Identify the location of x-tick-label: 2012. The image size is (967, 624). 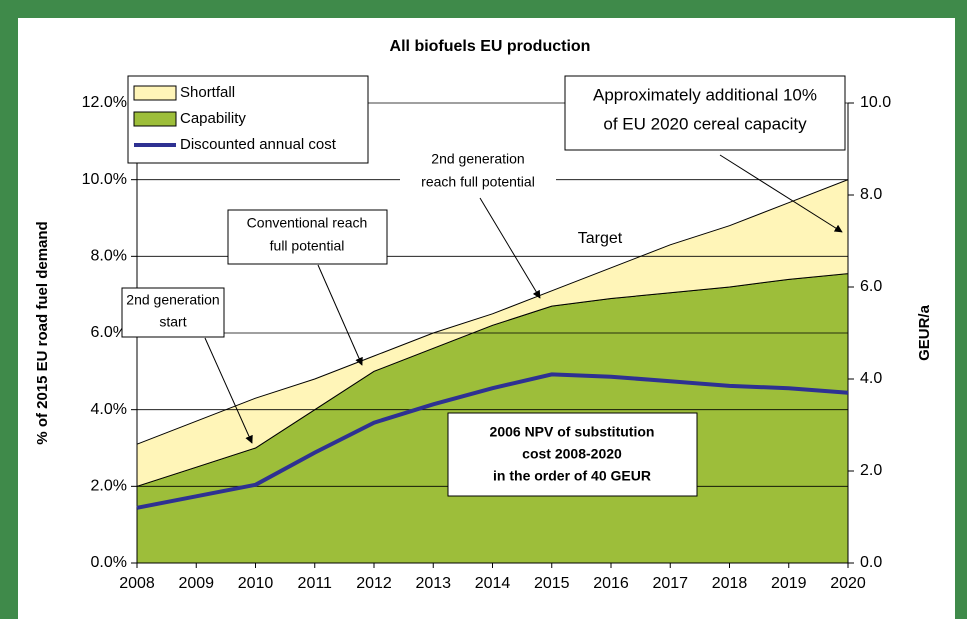
(374, 583).